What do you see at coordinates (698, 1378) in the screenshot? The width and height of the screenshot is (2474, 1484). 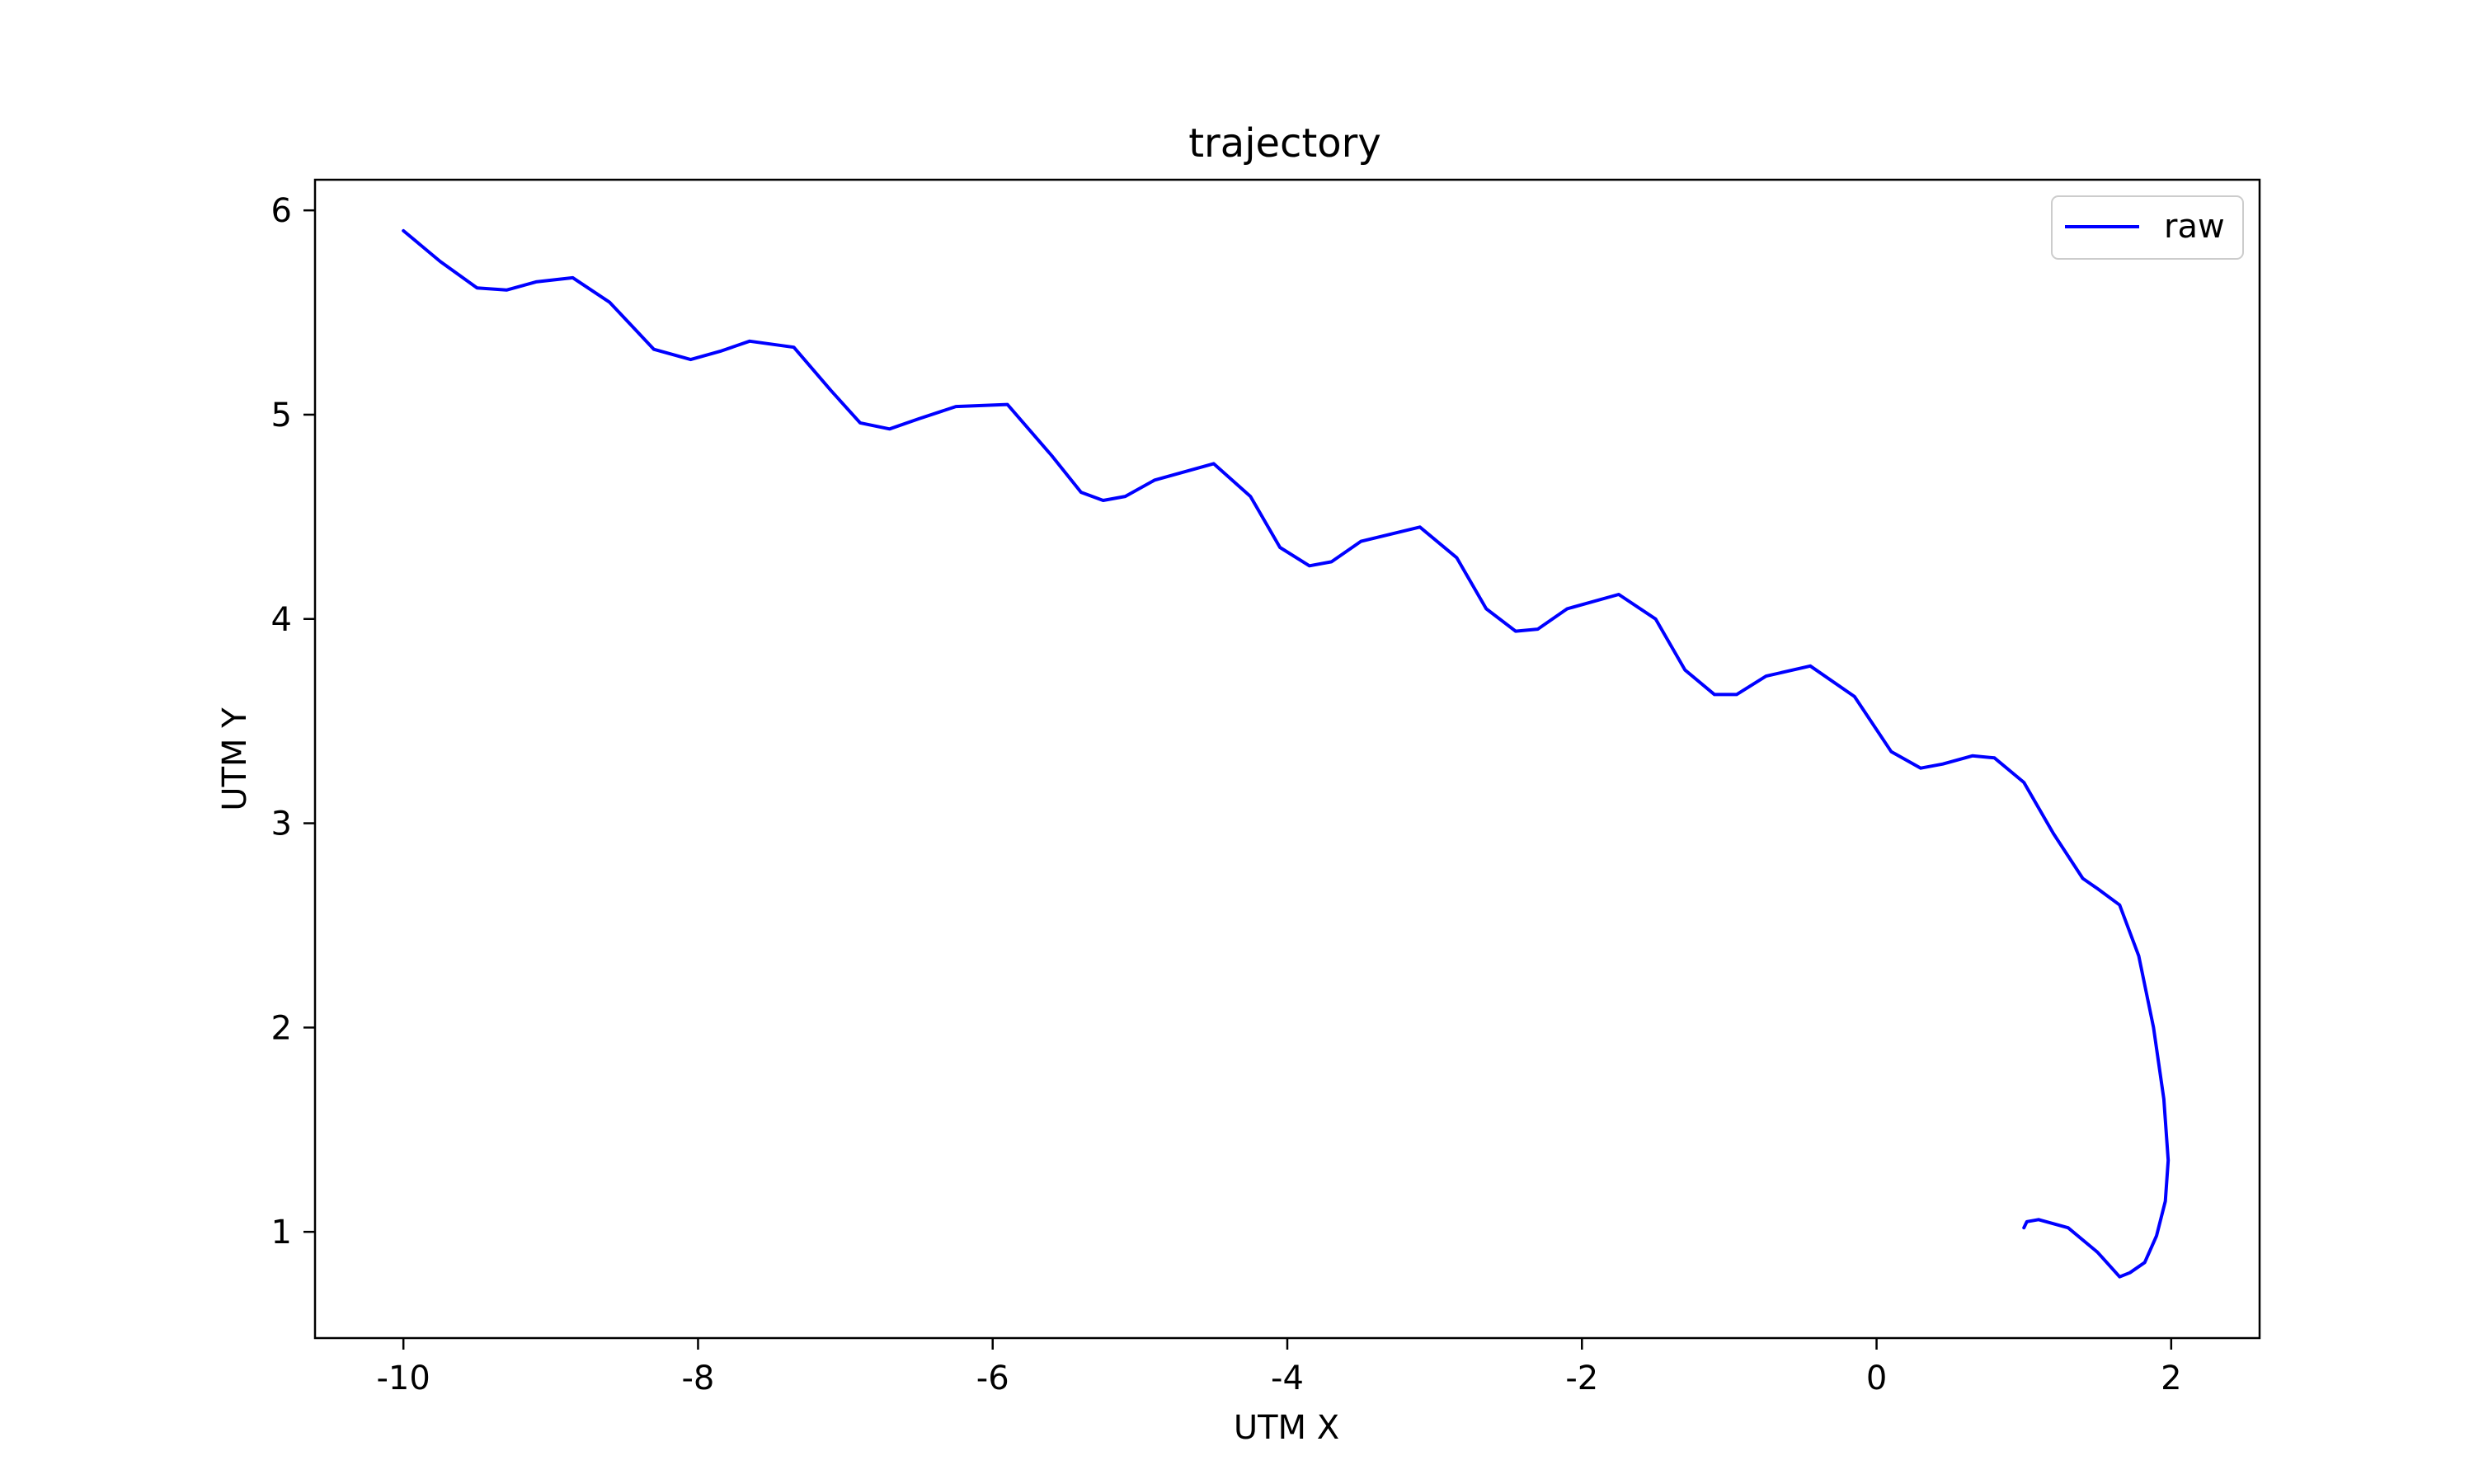 I see `x-tick-label: -8` at bounding box center [698, 1378].